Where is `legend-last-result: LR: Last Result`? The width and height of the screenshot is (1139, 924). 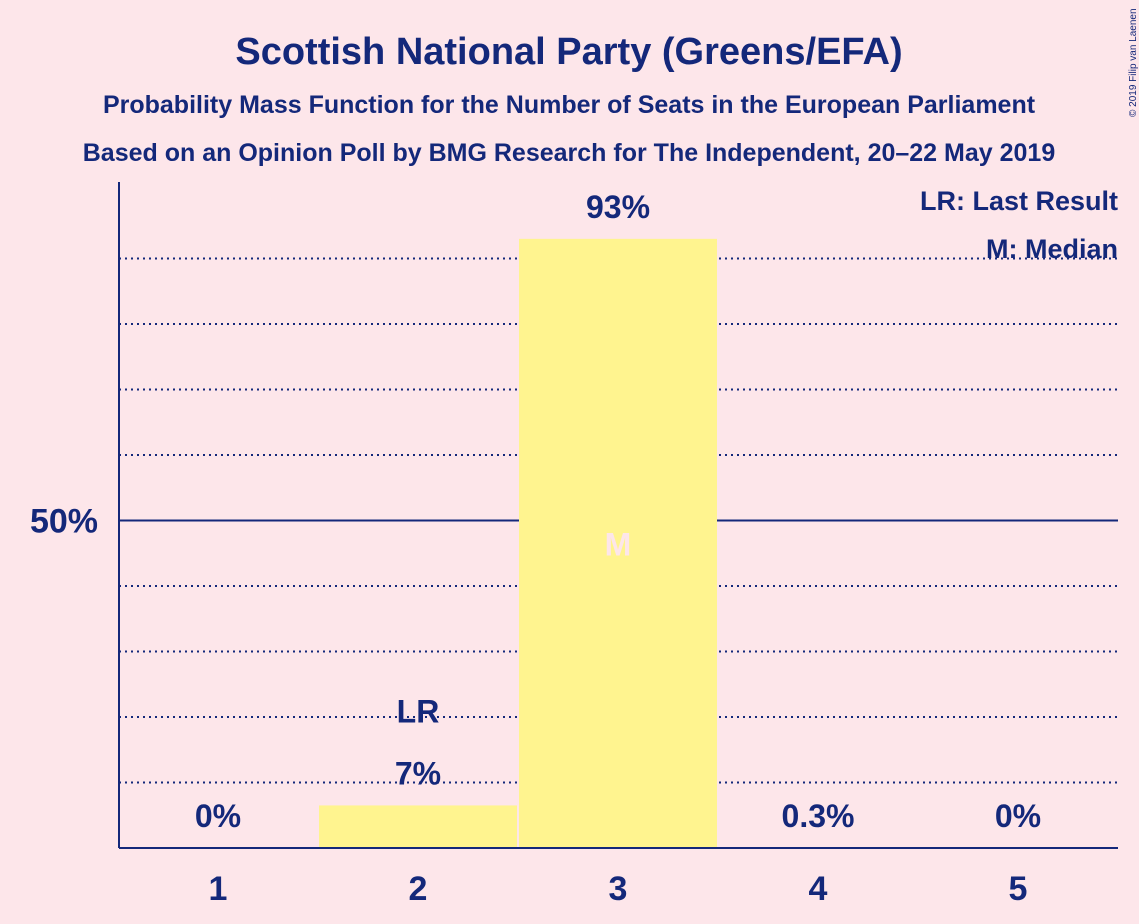
legend-last-result: LR: Last Result is located at coordinates (1019, 201).